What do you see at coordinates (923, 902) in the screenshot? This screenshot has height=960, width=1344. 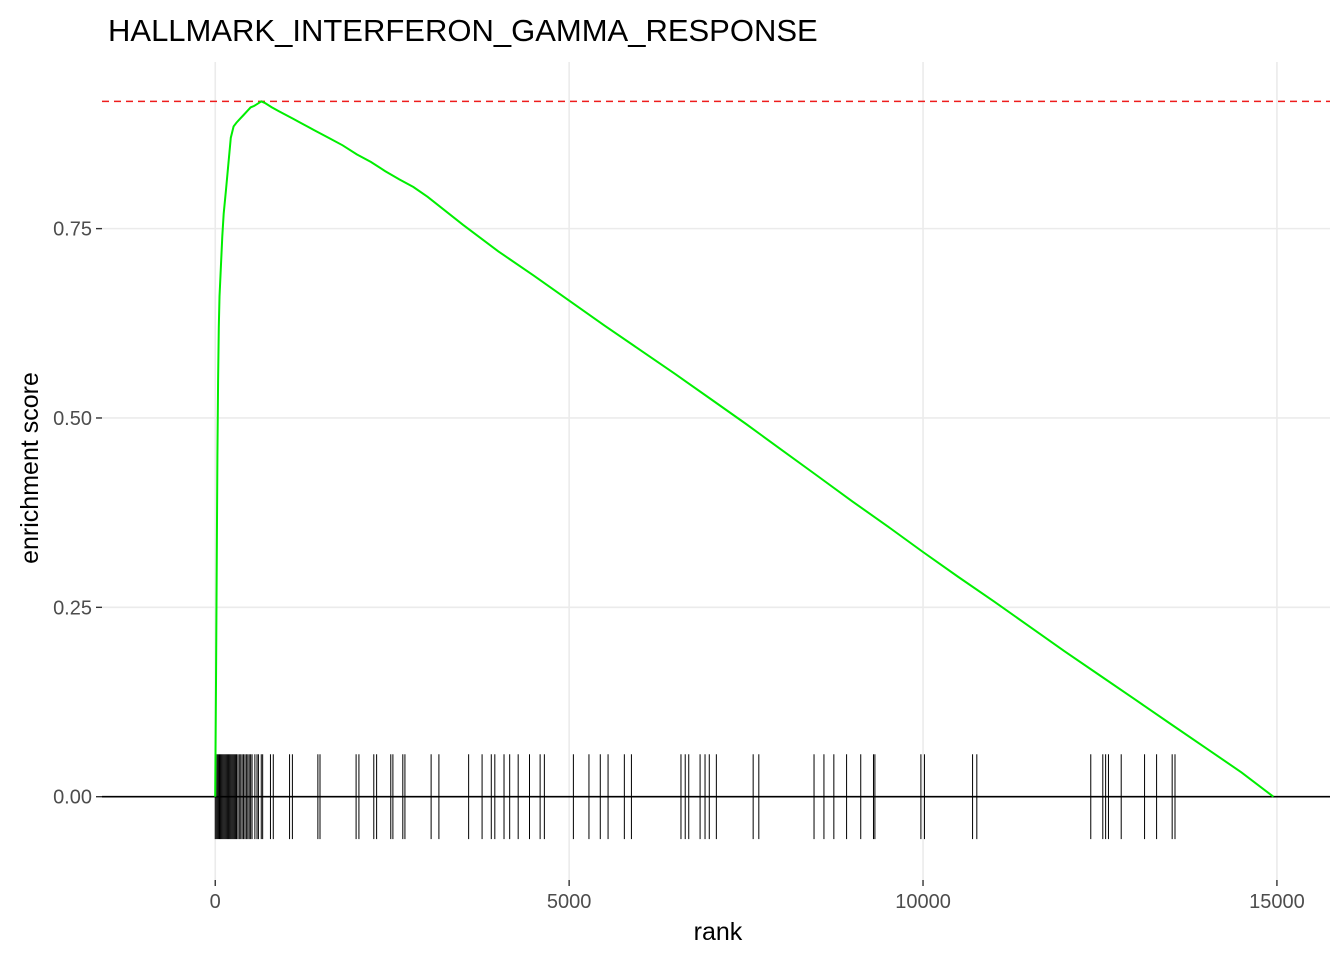 I see `x-tick-label: 10000` at bounding box center [923, 902].